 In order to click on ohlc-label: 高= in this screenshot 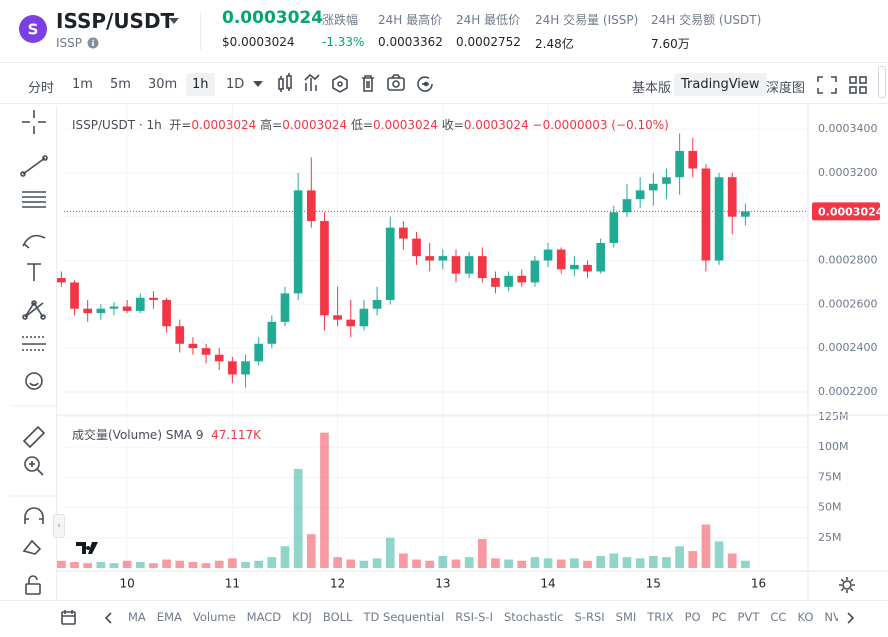, I will do `click(271, 125)`.